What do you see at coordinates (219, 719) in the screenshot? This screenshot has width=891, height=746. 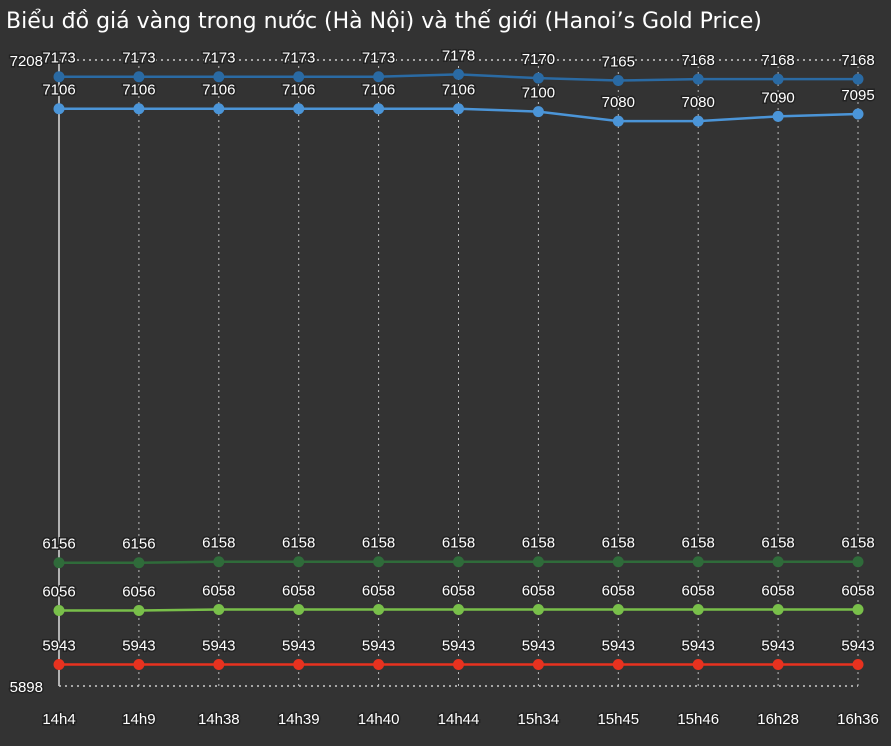 I see `x-tick-label: 14h38` at bounding box center [219, 719].